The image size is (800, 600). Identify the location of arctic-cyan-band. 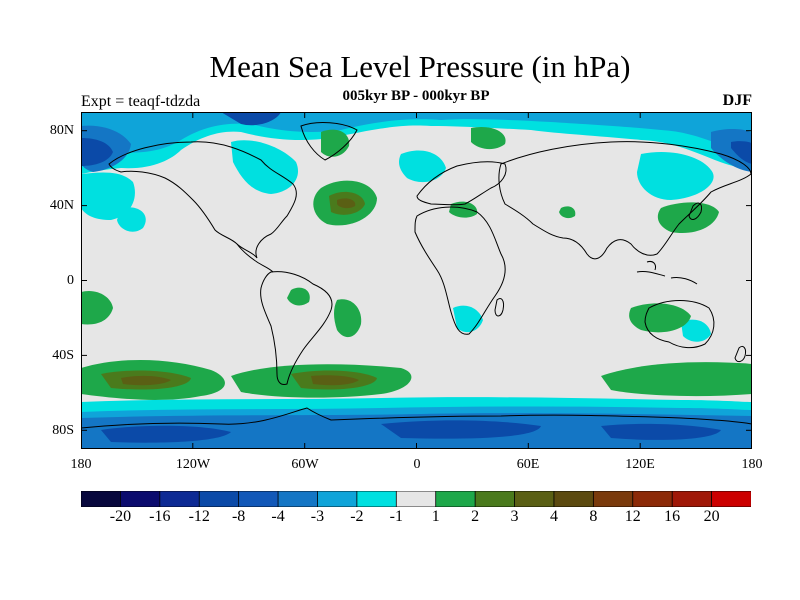
(416, 143).